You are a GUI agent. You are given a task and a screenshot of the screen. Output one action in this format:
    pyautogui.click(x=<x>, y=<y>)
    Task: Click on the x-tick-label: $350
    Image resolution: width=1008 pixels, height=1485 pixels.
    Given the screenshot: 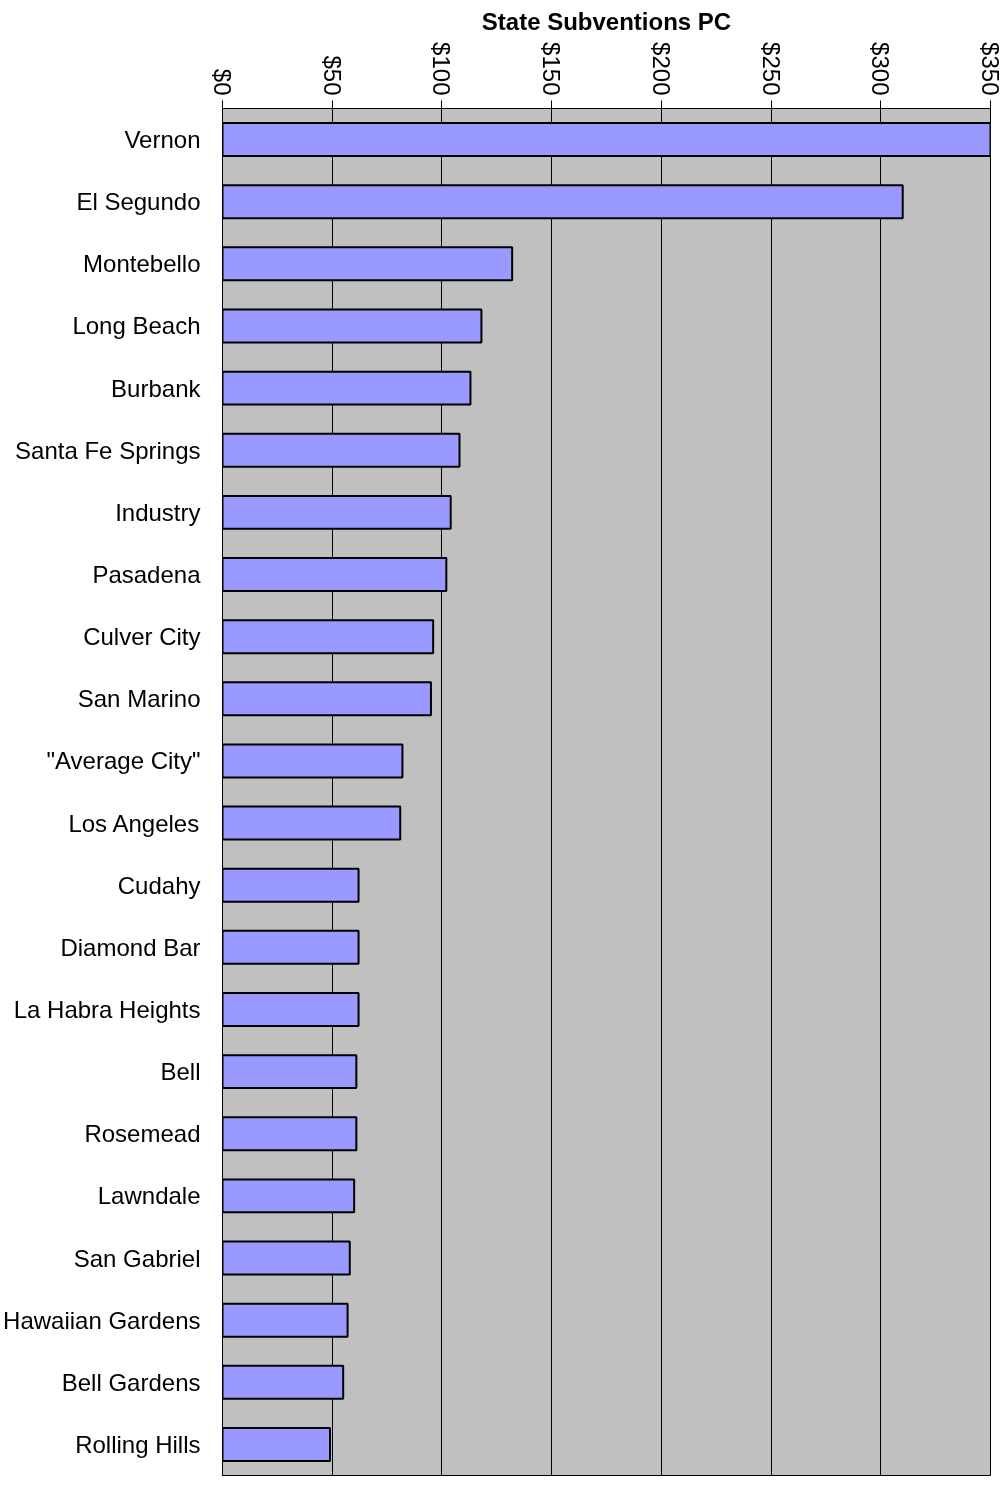 What is the action you would take?
    pyautogui.click(x=990, y=69)
    